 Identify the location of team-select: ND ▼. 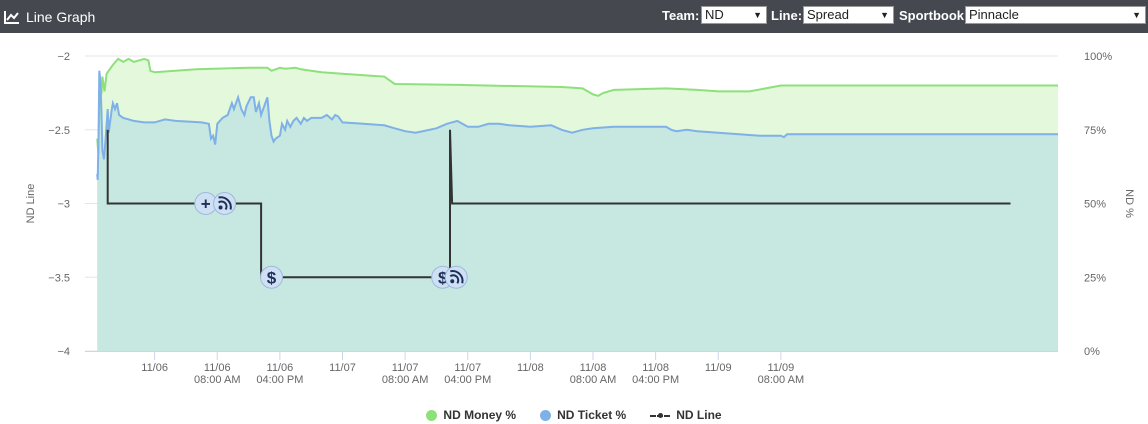
(734, 15).